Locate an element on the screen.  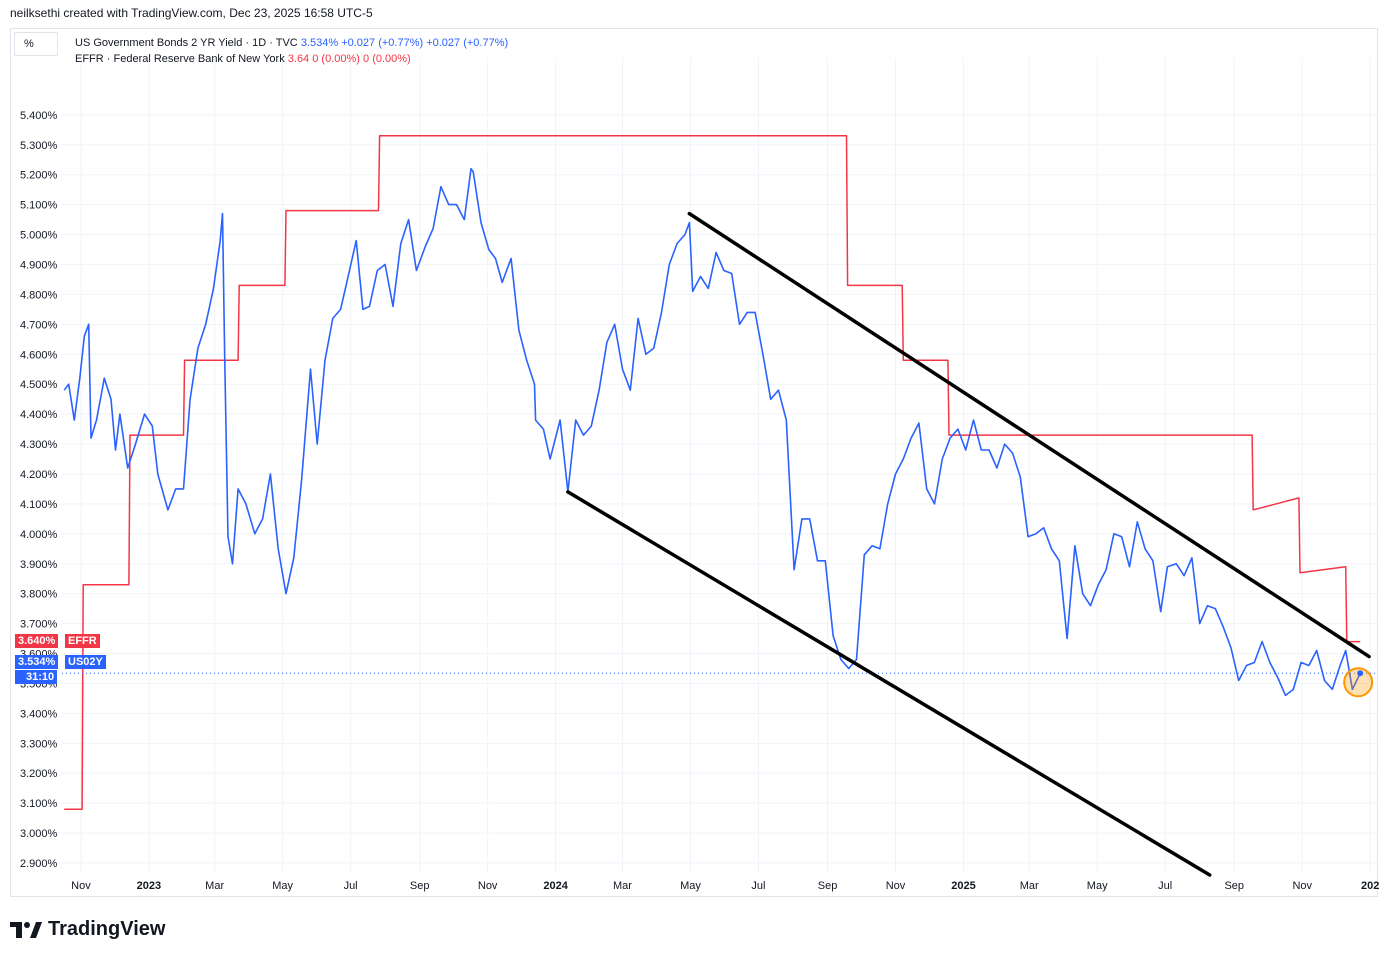
tradingview-logo-text: TradingView is located at coordinates (107, 929).